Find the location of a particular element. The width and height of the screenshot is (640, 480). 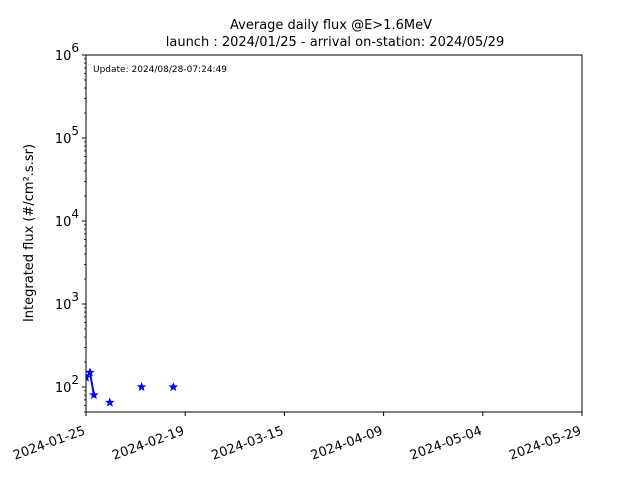

x-tick-label: 2024-05-04 is located at coordinates (446, 444).